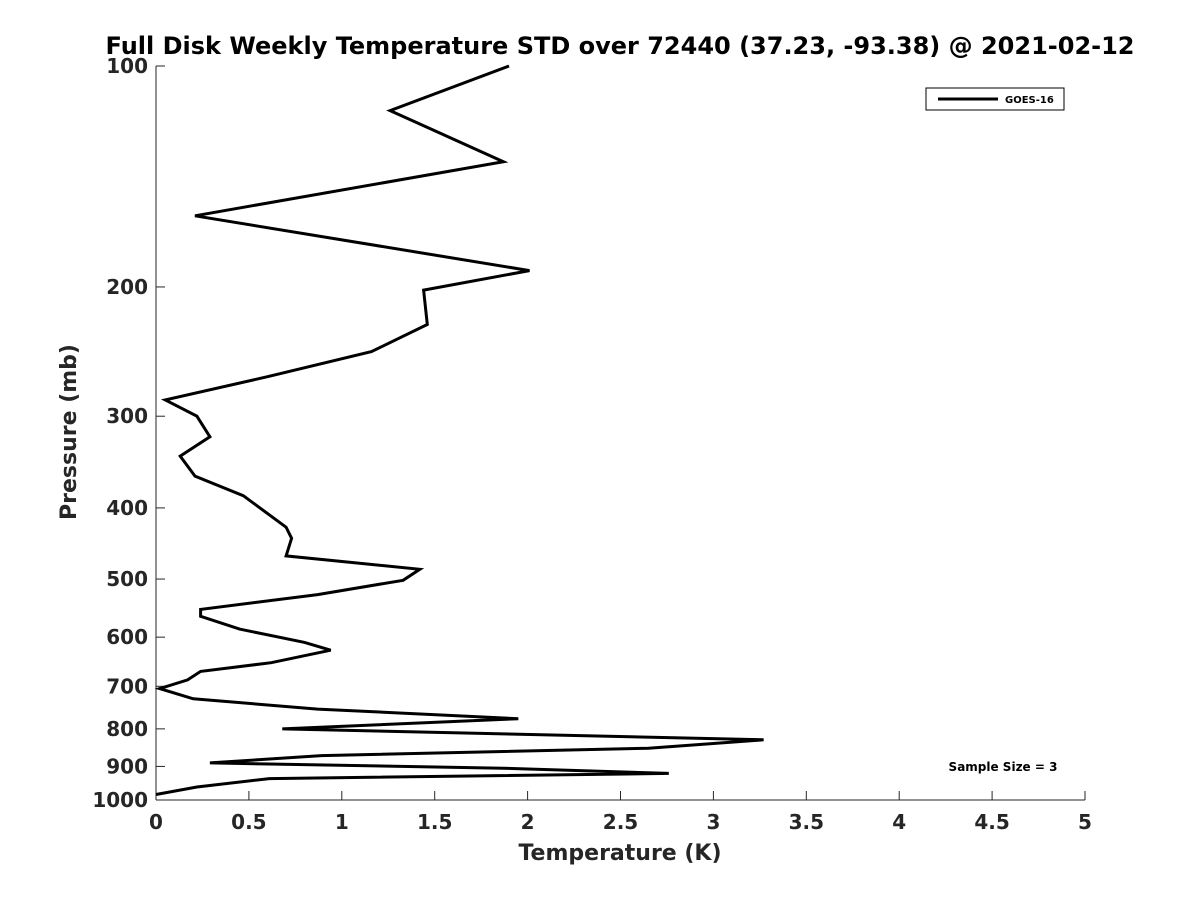  Describe the element at coordinates (127, 729) in the screenshot. I see `y-tick-label: 800` at that location.